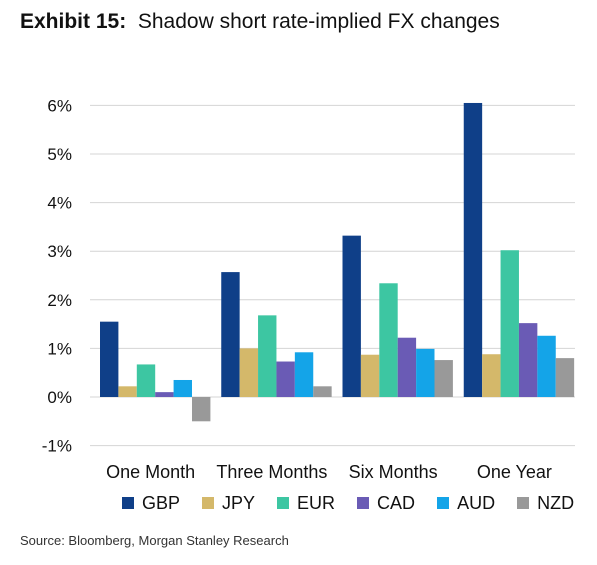 The width and height of the screenshot is (597, 565). Describe the element at coordinates (59, 203) in the screenshot. I see `y-tick-label: 4%` at that location.